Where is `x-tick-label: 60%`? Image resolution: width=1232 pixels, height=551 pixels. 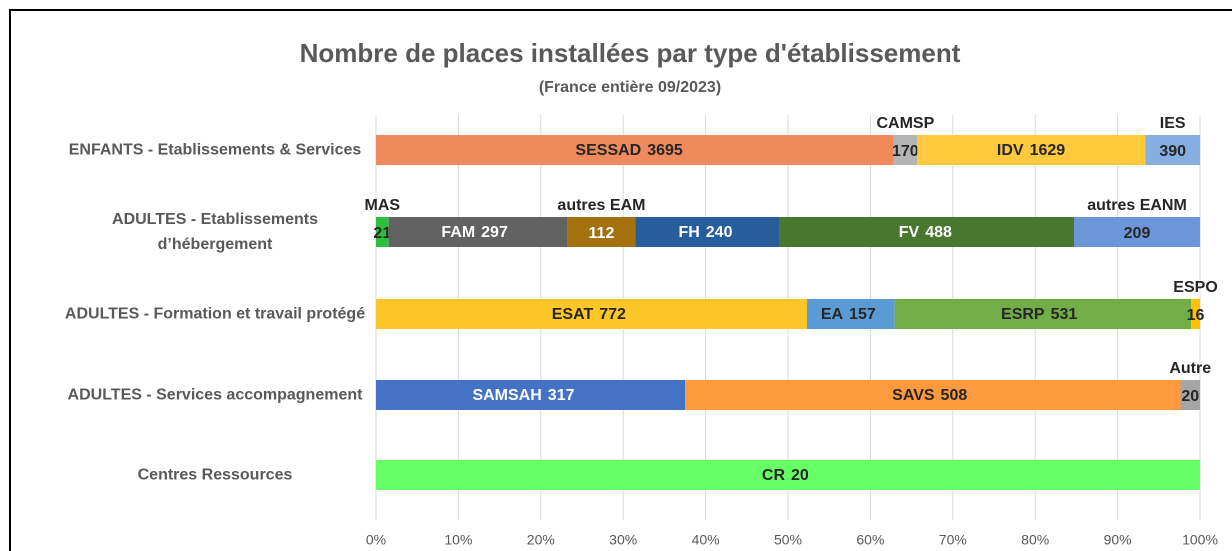
x-tick-label: 60% is located at coordinates (870, 540).